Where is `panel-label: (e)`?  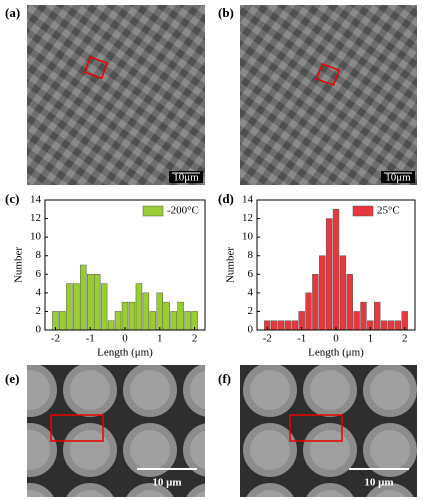 panel-label: (e) is located at coordinates (12, 378).